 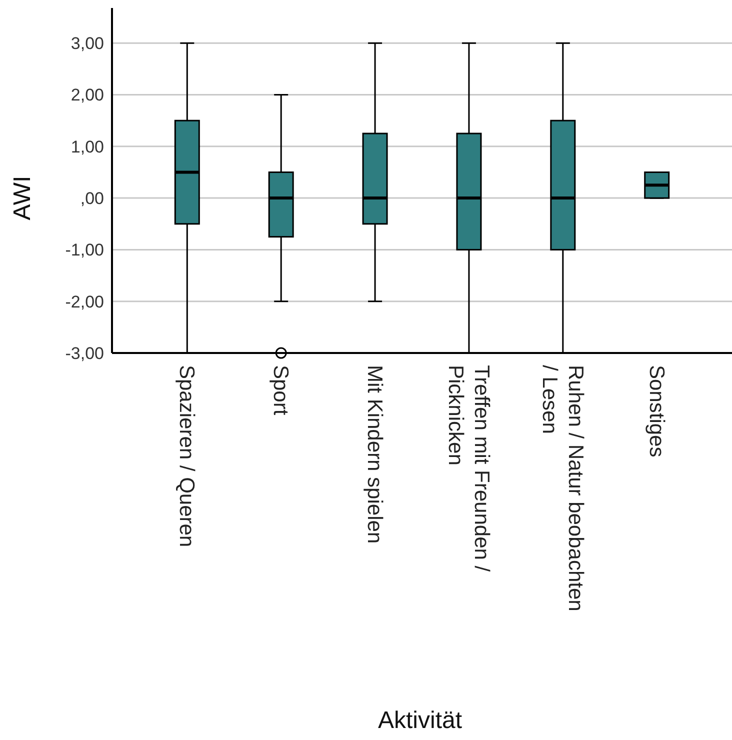 I want to click on y-tick-label: 1,00, so click(x=87, y=146).